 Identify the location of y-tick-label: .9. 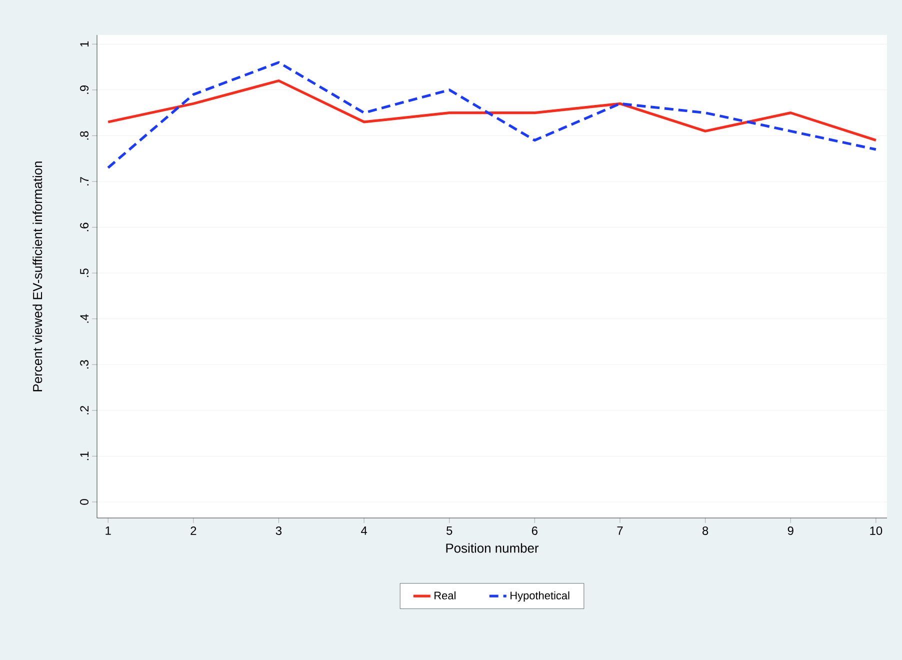
(84, 90).